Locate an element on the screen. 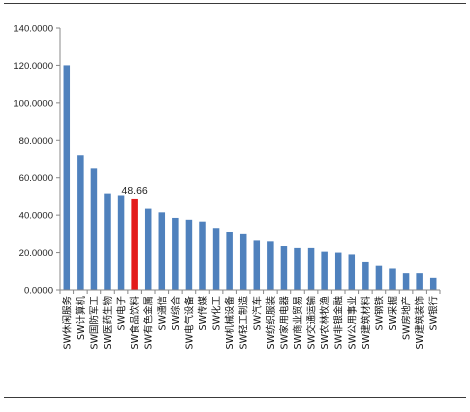 The width and height of the screenshot is (470, 412). x-category-label: SW轻工制造 is located at coordinates (244, 323).